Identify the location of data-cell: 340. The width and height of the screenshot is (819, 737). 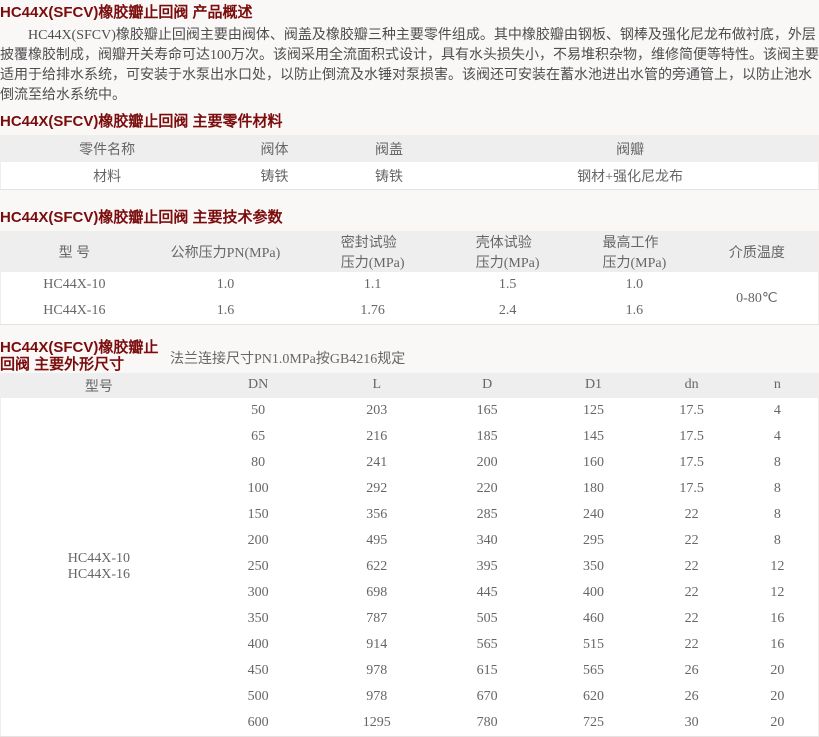
(487, 540).